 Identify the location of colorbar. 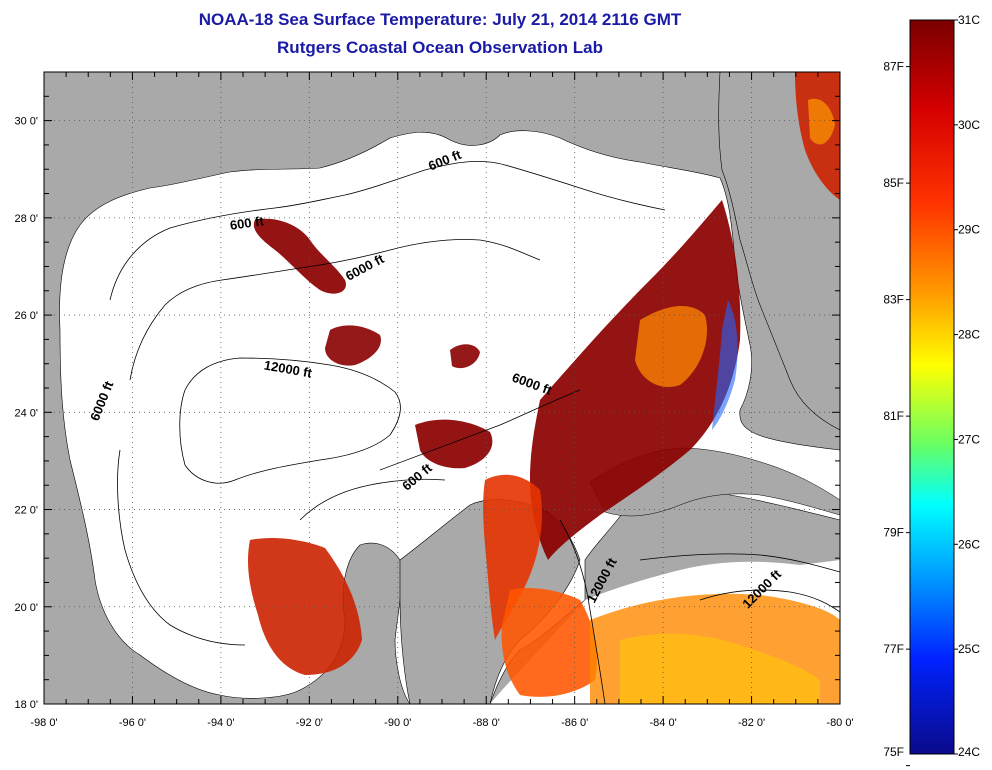
(932, 387).